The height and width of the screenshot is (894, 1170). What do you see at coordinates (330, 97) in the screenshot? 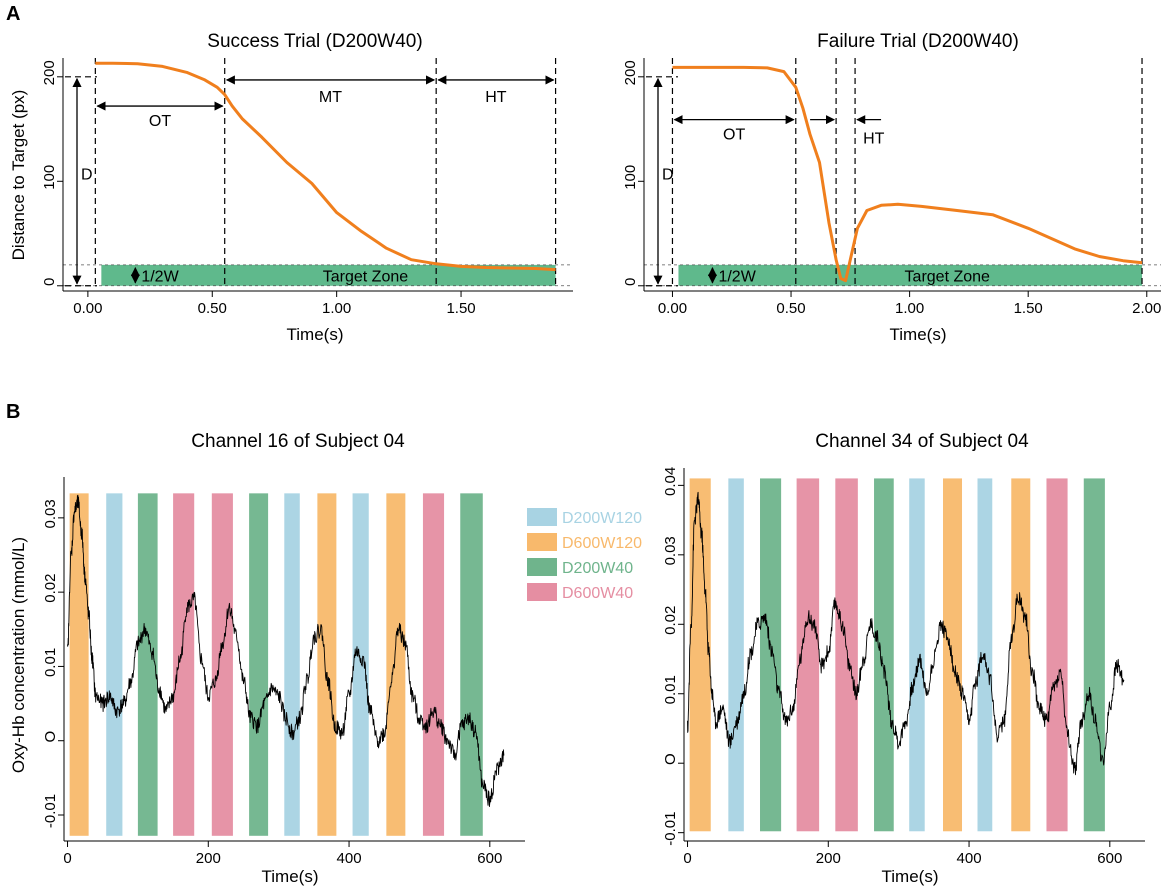
I see `mt-label: MT` at bounding box center [330, 97].